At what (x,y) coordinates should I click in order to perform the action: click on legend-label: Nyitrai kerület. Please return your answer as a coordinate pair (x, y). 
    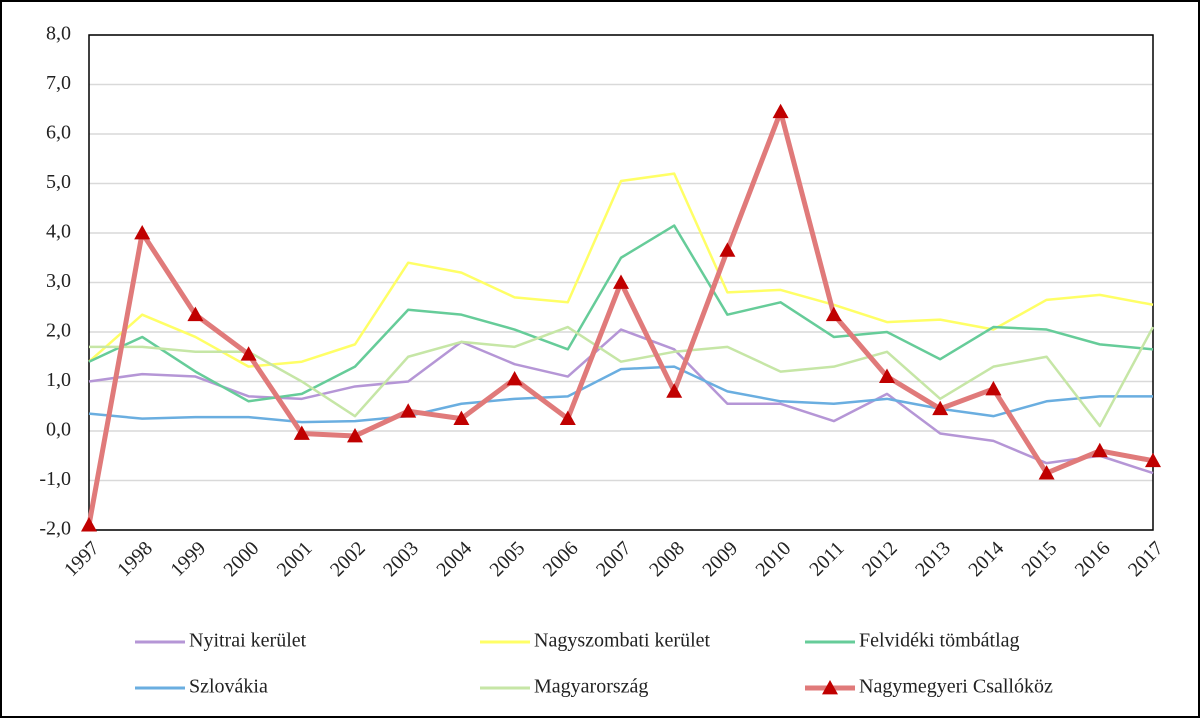
    Looking at the image, I should click on (248, 641).